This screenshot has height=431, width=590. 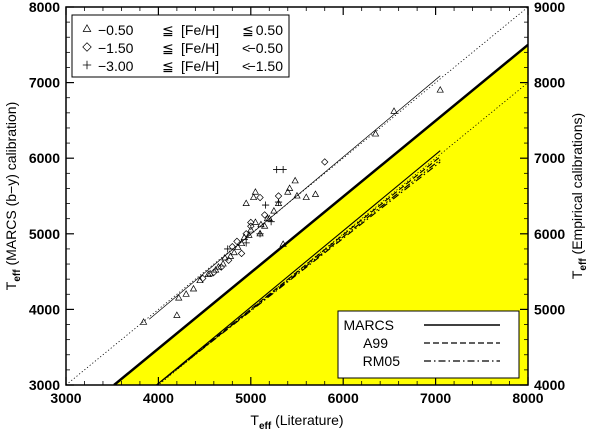 What do you see at coordinates (428, 344) in the screenshot?
I see `legend-calibration-box` at bounding box center [428, 344].